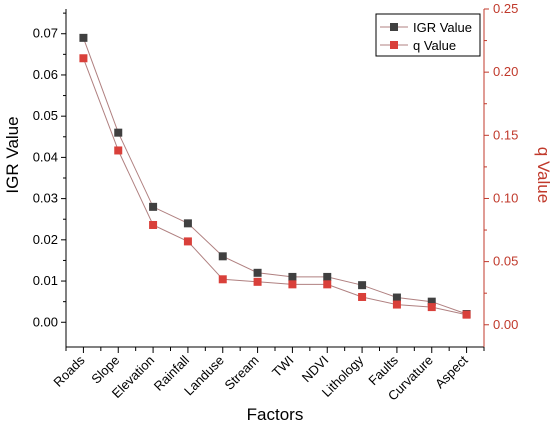  Describe the element at coordinates (275, 414) in the screenshot. I see `x-axis-title: Factors` at that location.